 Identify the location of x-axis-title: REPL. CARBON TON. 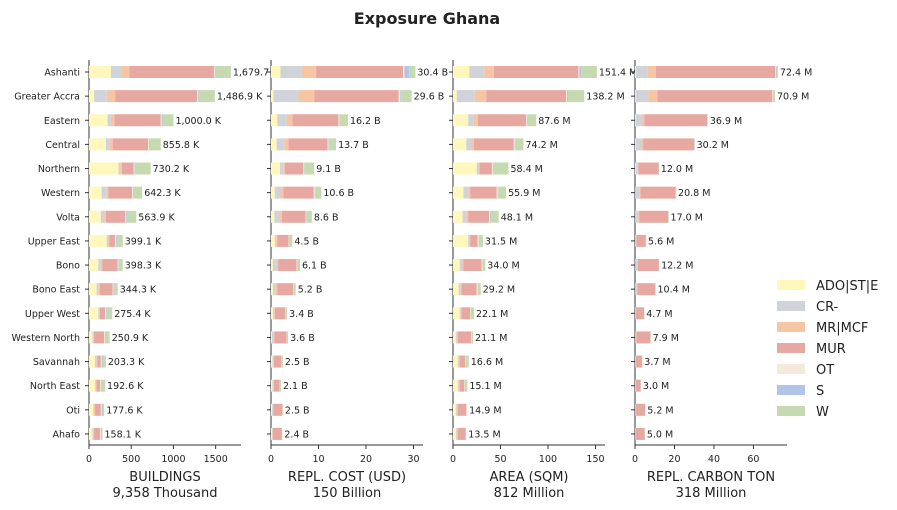
(711, 477).